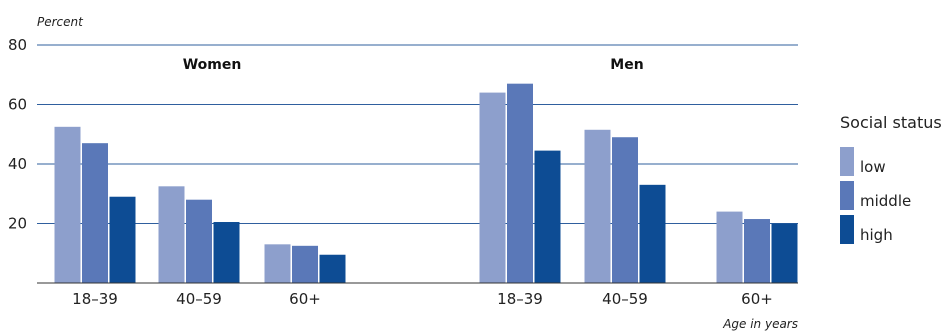  I want to click on bar-men-60+-low, so click(729, 247).